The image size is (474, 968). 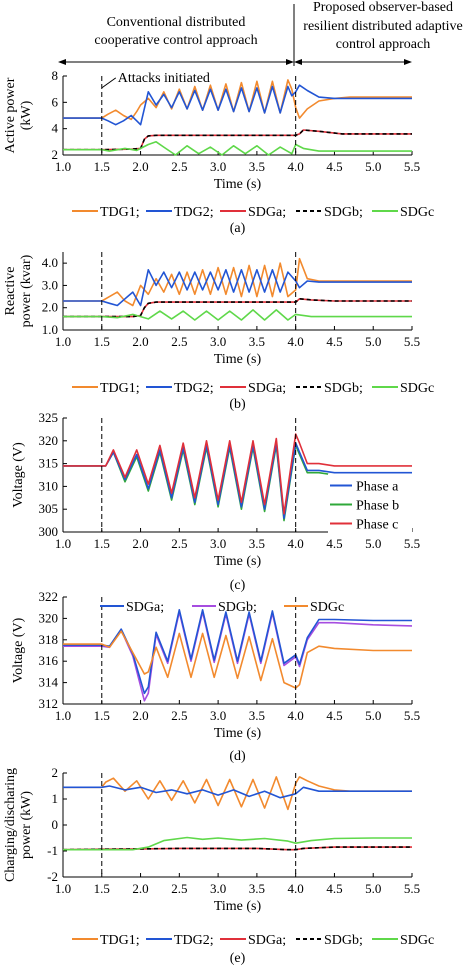 I want to click on y-axis-label: Reactive, so click(x=10, y=291).